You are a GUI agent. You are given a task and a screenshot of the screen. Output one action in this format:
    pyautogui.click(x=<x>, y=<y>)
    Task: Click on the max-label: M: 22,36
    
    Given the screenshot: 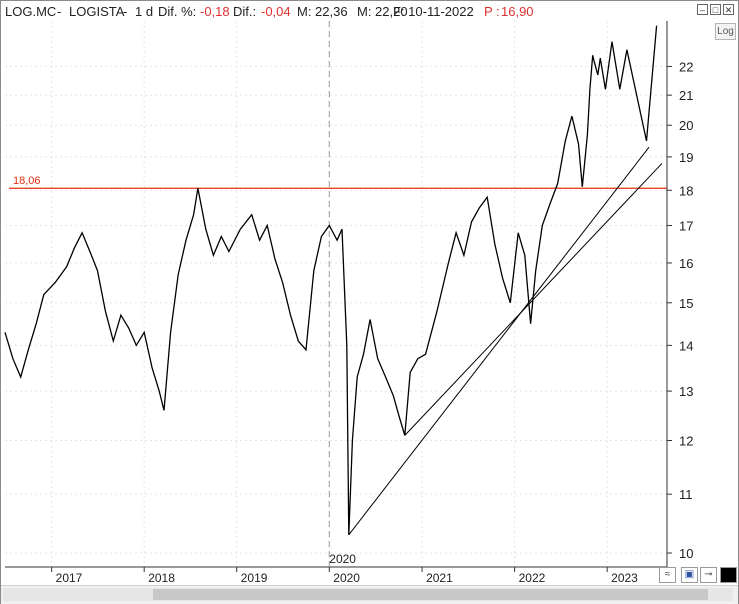 What is the action you would take?
    pyautogui.click(x=322, y=11)
    